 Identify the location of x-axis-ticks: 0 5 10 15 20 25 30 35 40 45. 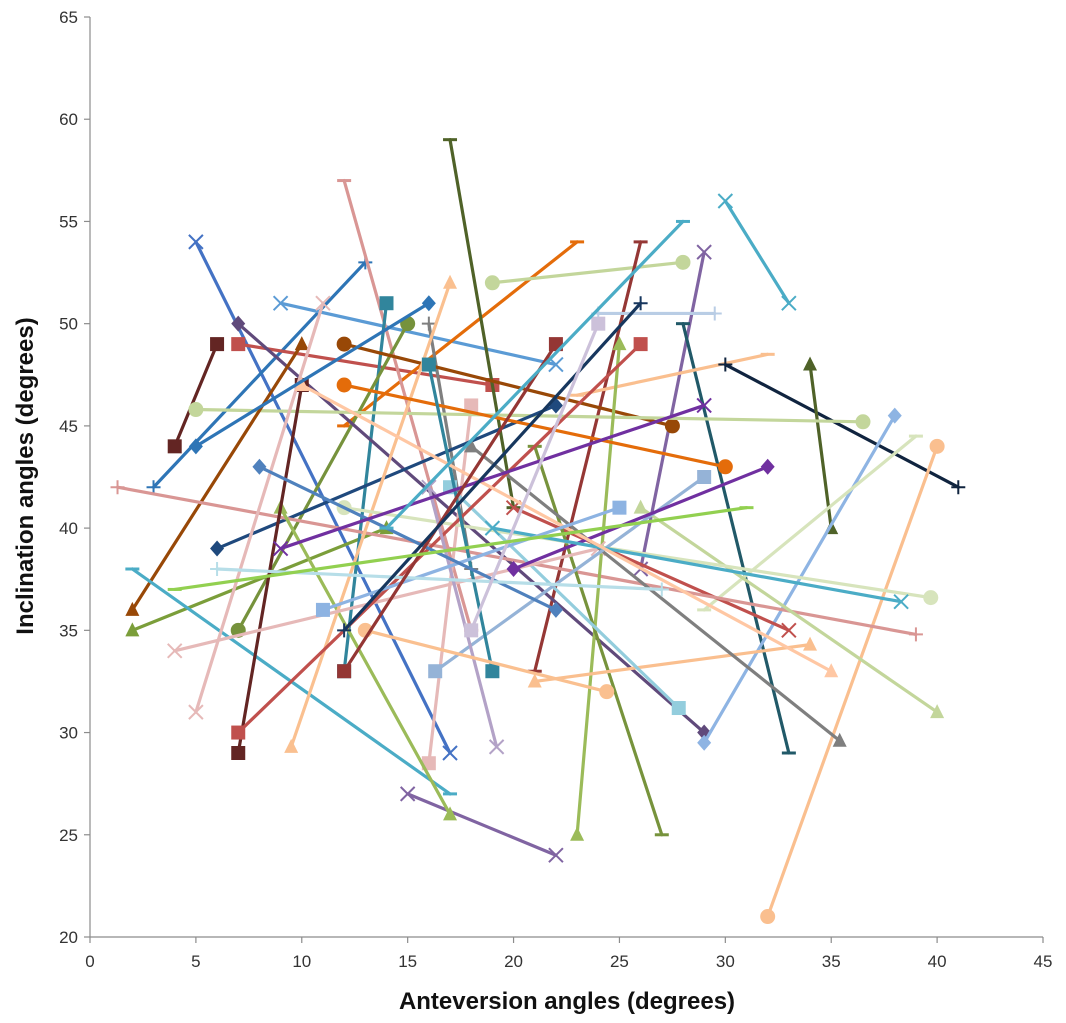
(568, 954).